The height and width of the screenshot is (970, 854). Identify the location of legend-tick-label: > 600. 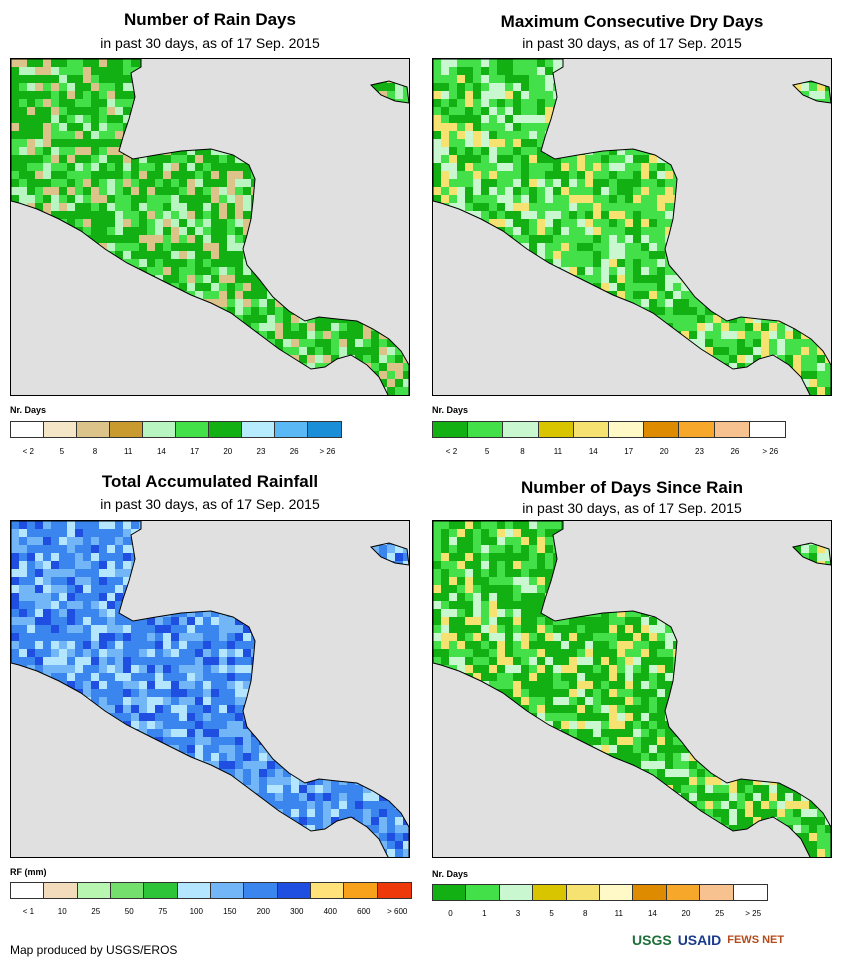
(397, 911).